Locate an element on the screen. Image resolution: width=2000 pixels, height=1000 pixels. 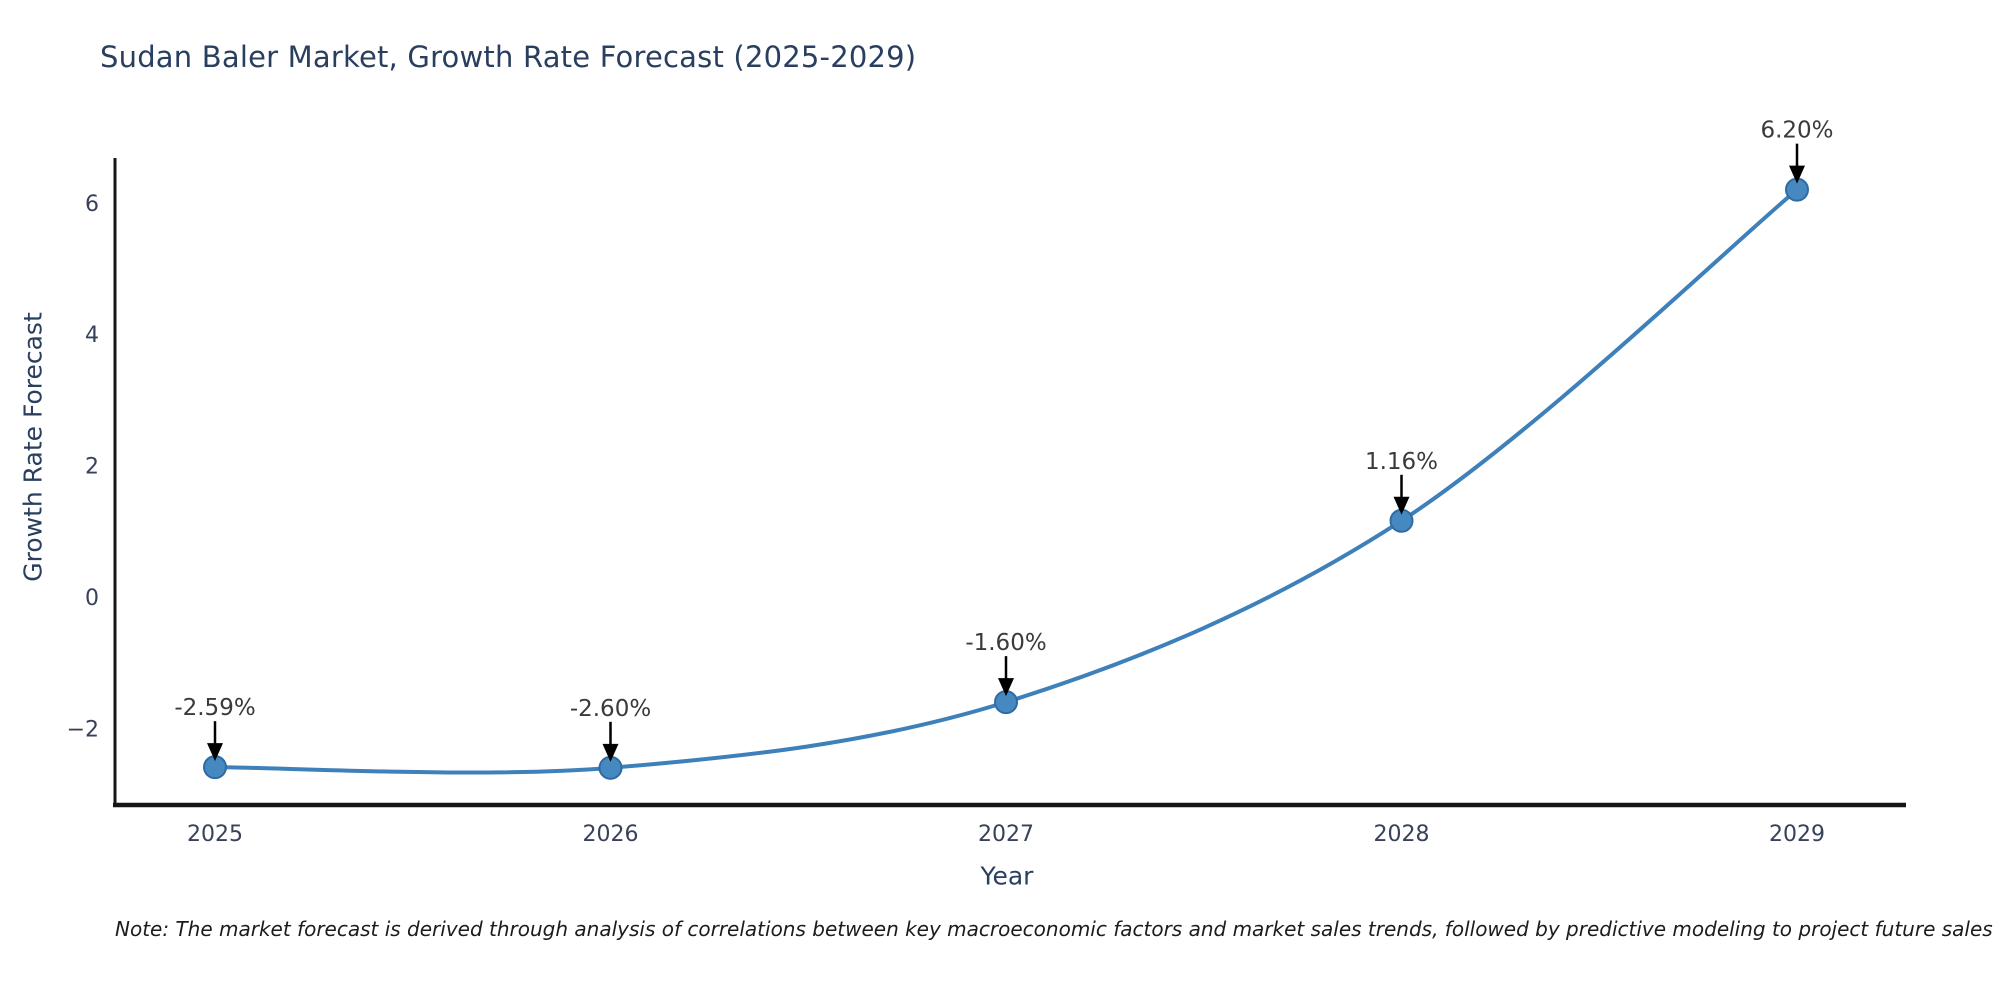
y-tick-label: −2 is located at coordinates (83, 729).